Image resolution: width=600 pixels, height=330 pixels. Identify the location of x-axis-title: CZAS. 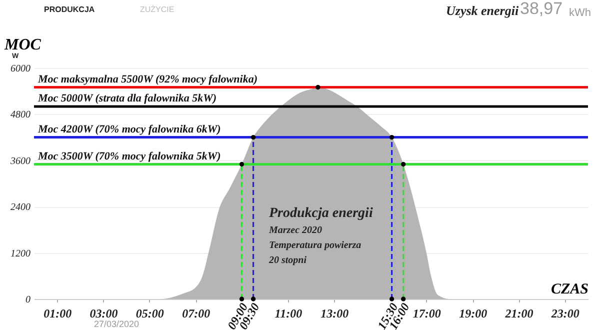
(569, 290).